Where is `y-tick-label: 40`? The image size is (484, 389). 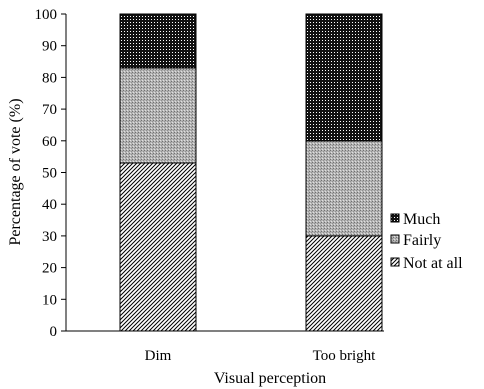
y-tick-label: 40 is located at coordinates (49, 205).